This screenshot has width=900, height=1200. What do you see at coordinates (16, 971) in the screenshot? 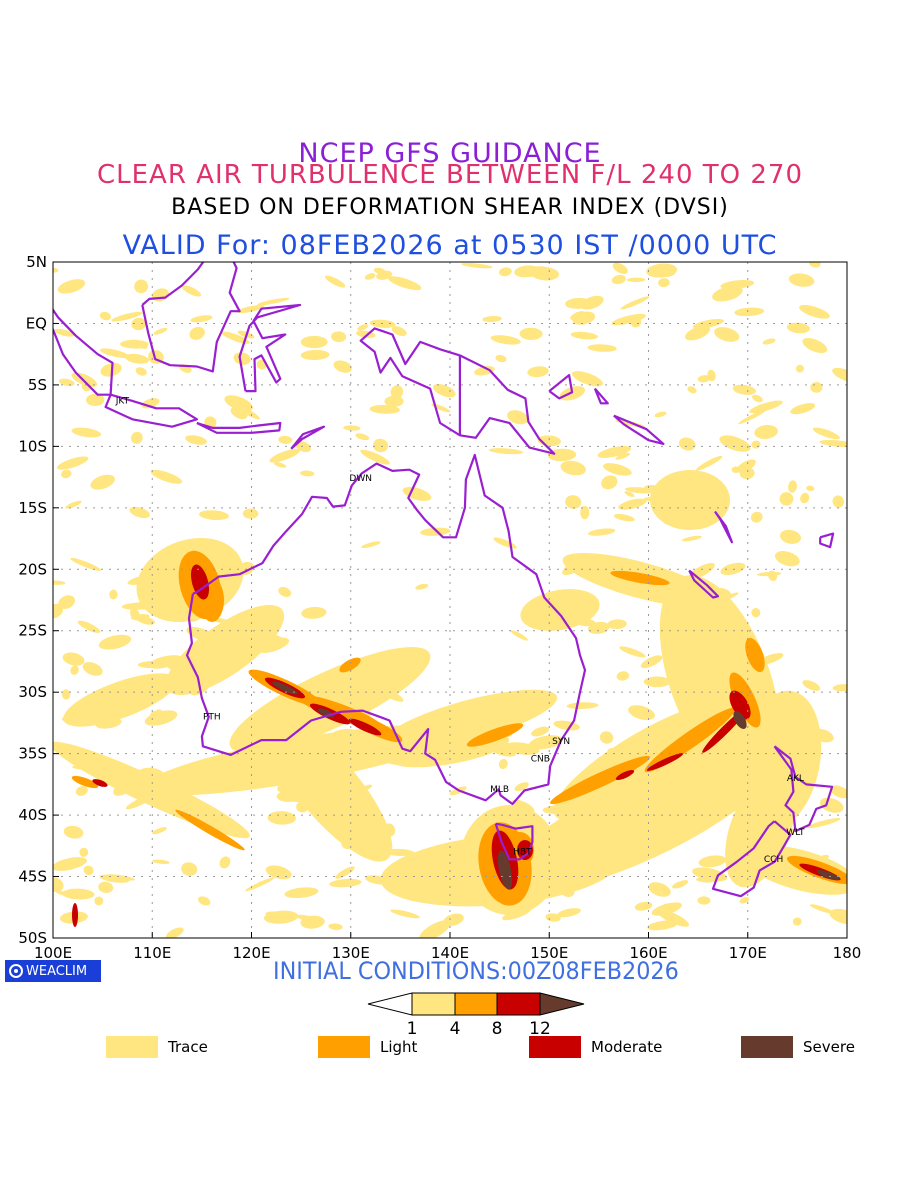
I see `weaclim-icon` at bounding box center [16, 971].